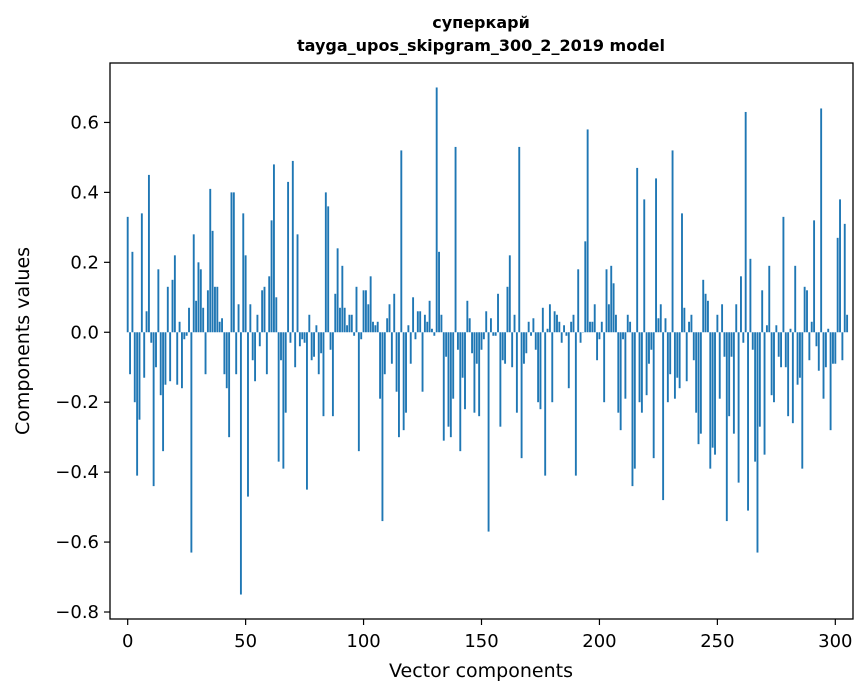 This screenshot has width=867, height=696. What do you see at coordinates (23, 341) in the screenshot?
I see `y-axis-label: Components values` at bounding box center [23, 341].